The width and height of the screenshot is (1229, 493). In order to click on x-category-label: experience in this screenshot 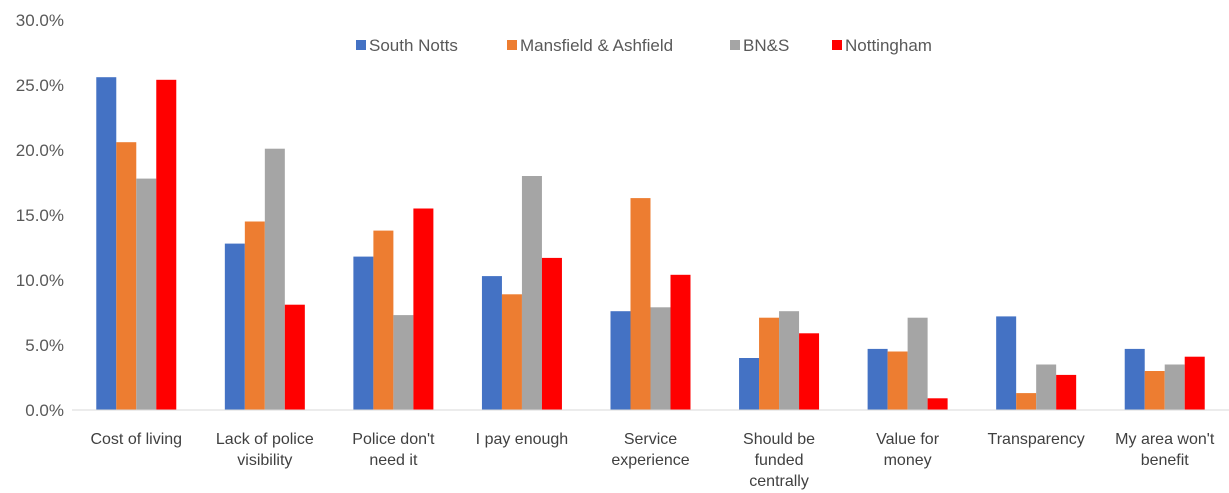, I will do `click(650, 460)`.